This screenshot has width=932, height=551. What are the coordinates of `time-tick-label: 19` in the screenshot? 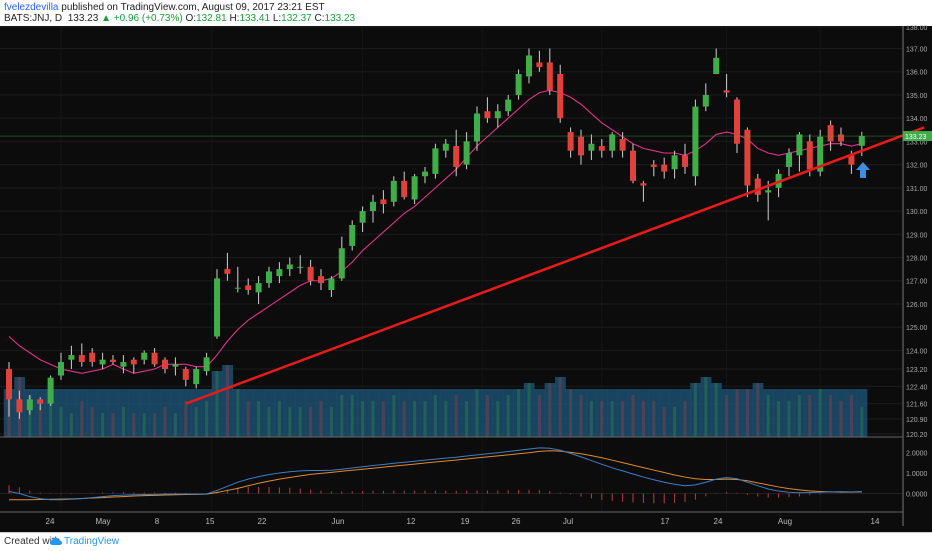 It's located at (465, 521).